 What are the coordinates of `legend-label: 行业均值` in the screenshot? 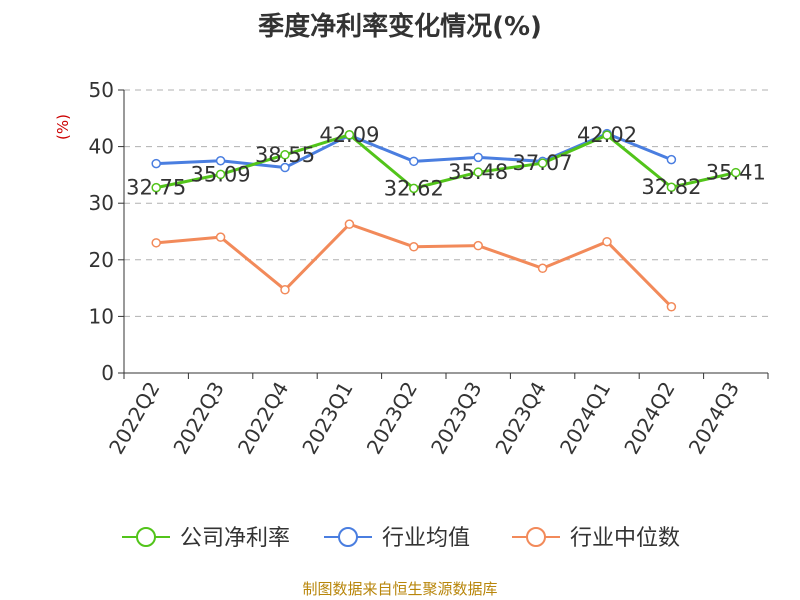 It's located at (426, 538).